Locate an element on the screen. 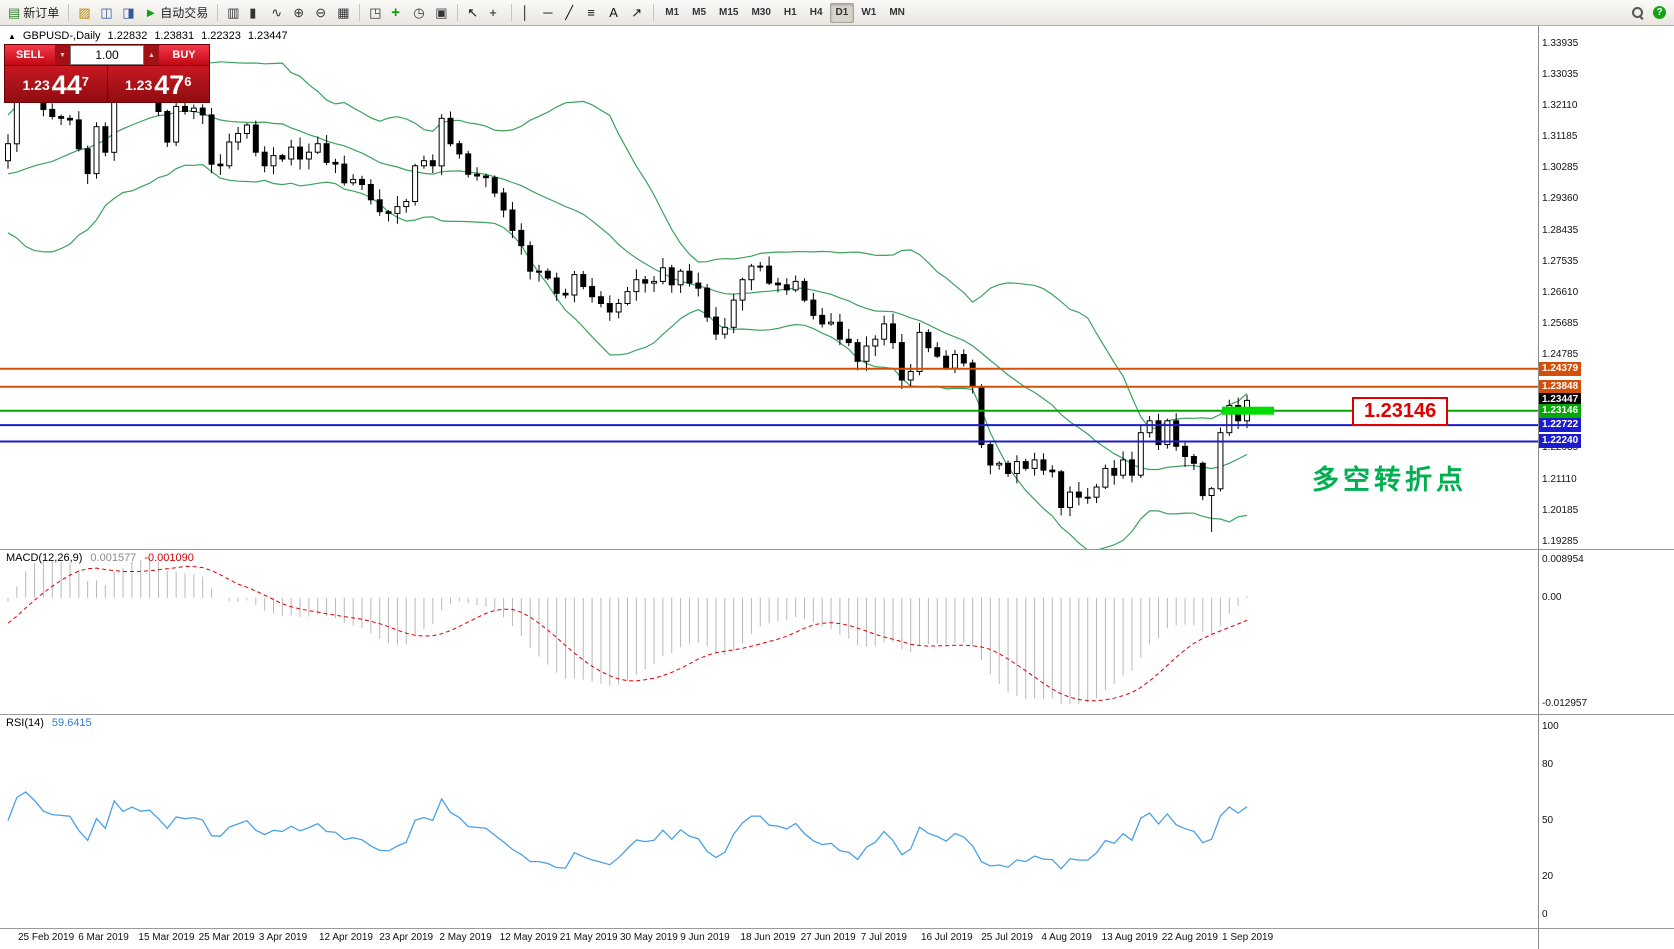 The width and height of the screenshot is (1674, 949). indicators-button: + is located at coordinates (397, 13).